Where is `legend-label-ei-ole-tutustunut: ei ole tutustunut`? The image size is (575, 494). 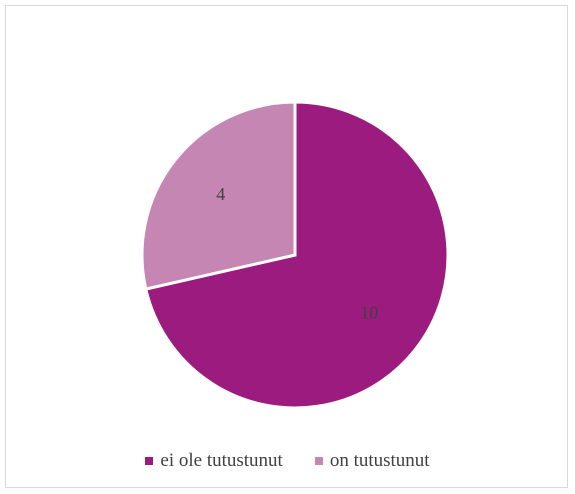 legend-label-ei-ole-tutustunut: ei ole tutustunut is located at coordinates (221, 460).